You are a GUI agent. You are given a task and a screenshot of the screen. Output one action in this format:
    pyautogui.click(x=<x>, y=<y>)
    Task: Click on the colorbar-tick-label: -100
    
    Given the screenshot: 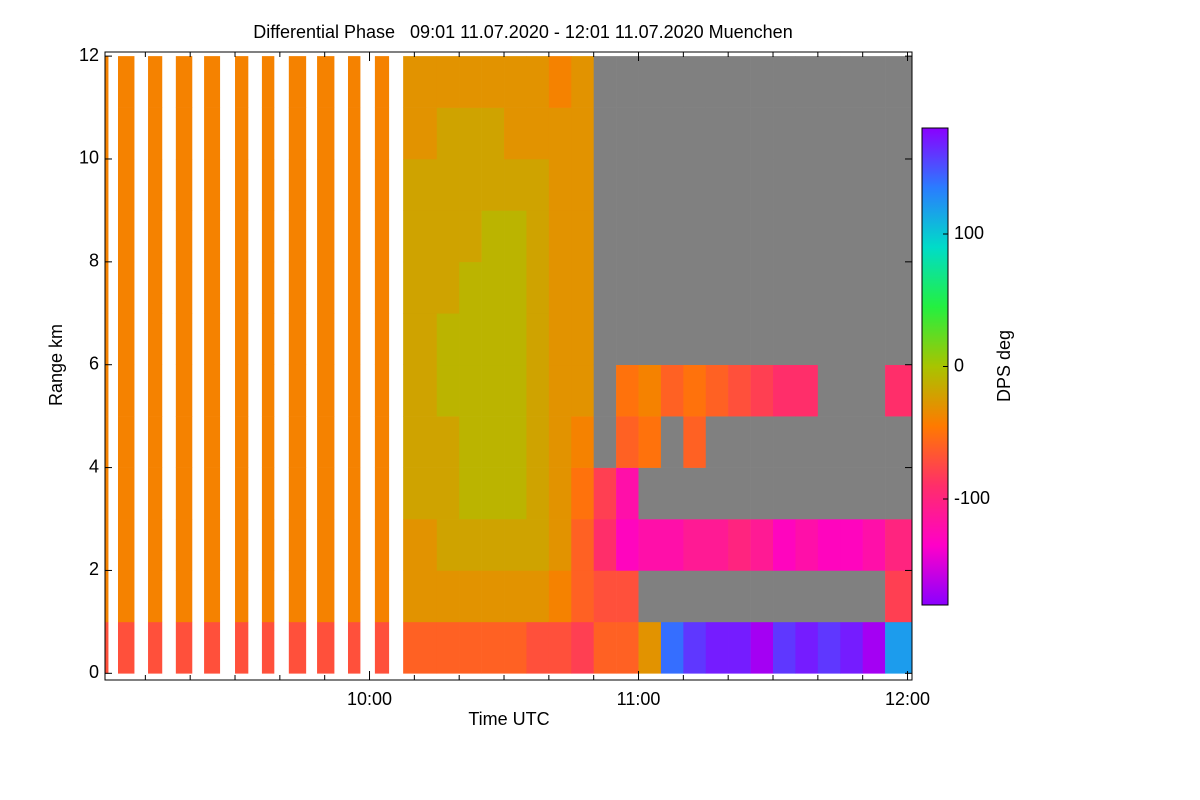 What is the action you would take?
    pyautogui.click(x=972, y=498)
    